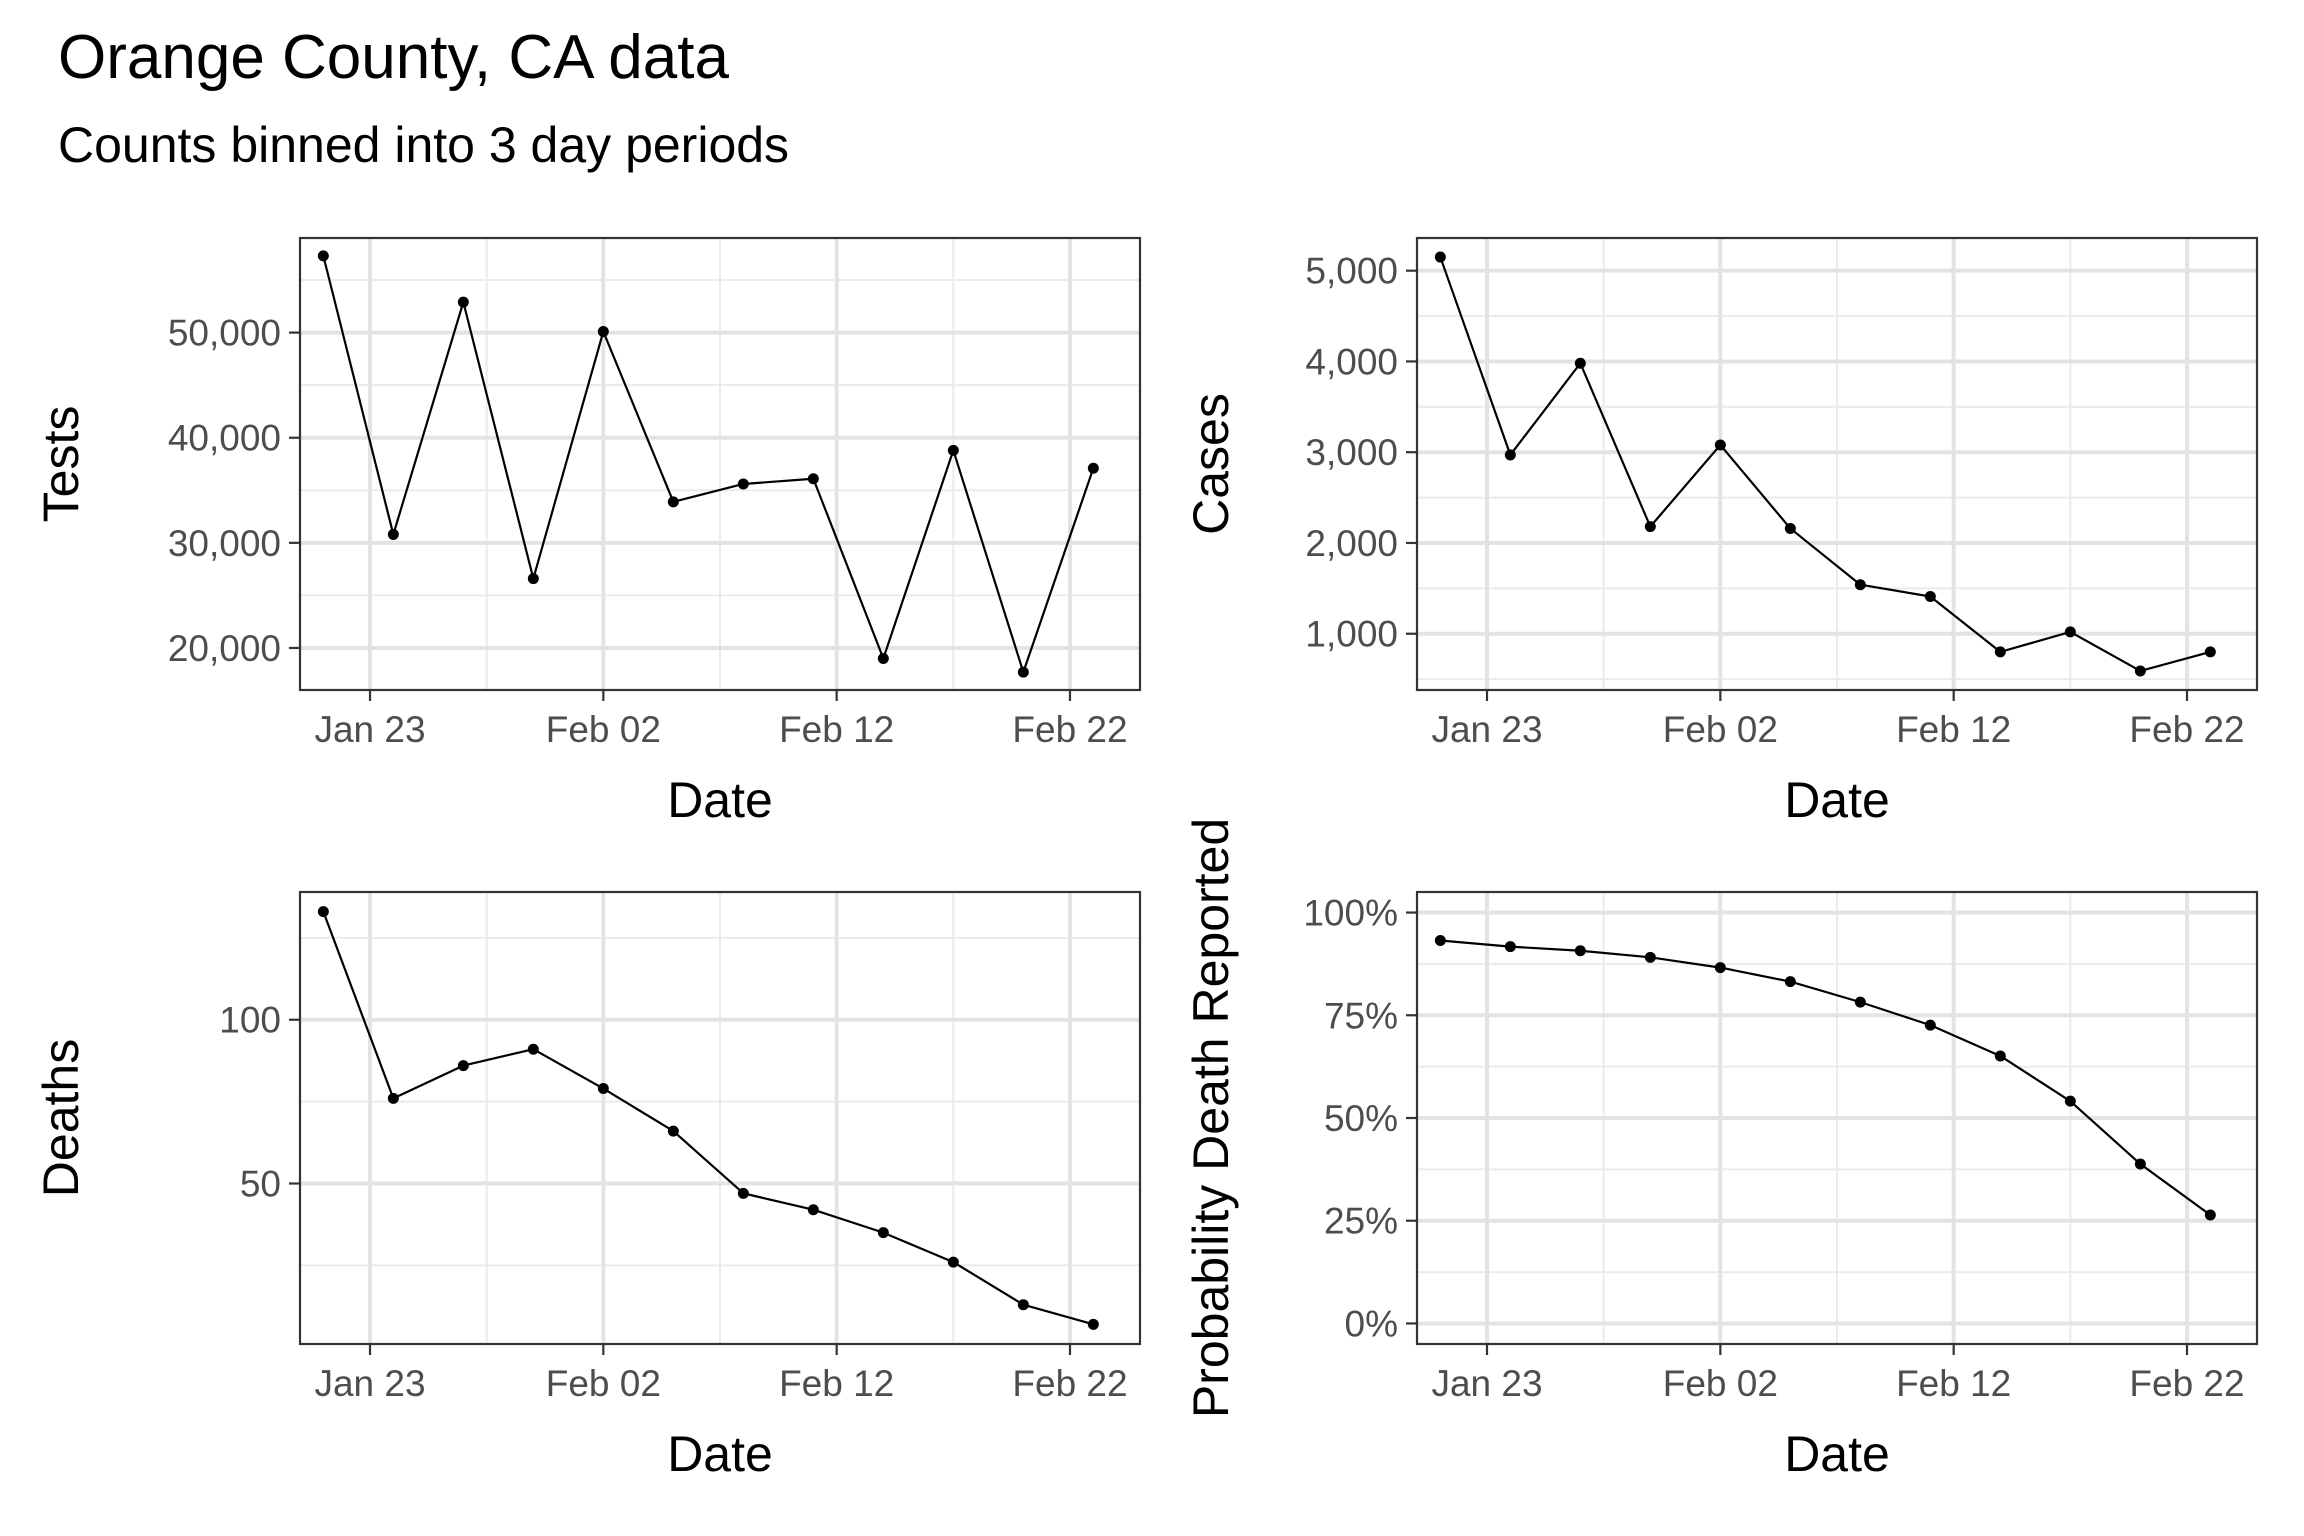 This screenshot has height=1536, width=2304. I want to click on y-tick-label: 4,000, so click(1351, 361).